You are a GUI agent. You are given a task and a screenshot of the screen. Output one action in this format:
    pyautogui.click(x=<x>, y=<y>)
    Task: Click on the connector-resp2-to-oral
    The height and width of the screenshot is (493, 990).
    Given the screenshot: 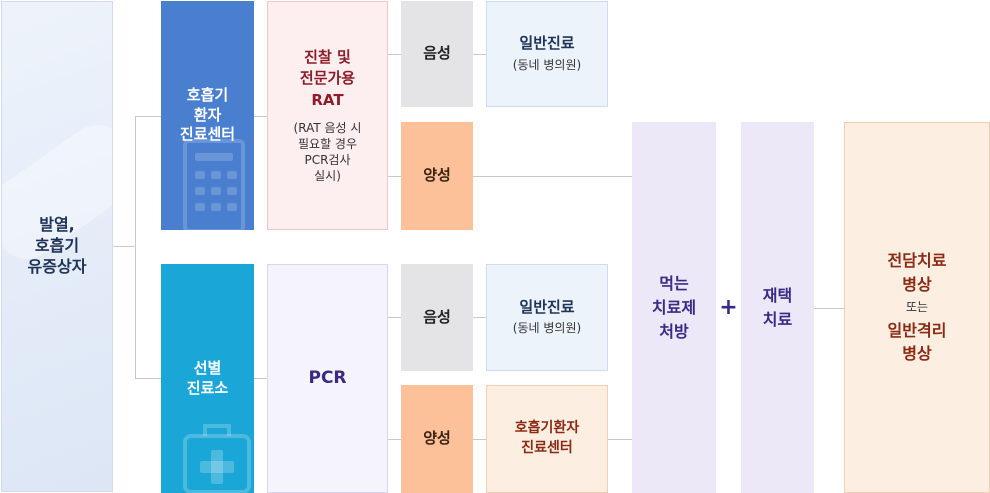 What is the action you would take?
    pyautogui.click(x=620, y=439)
    